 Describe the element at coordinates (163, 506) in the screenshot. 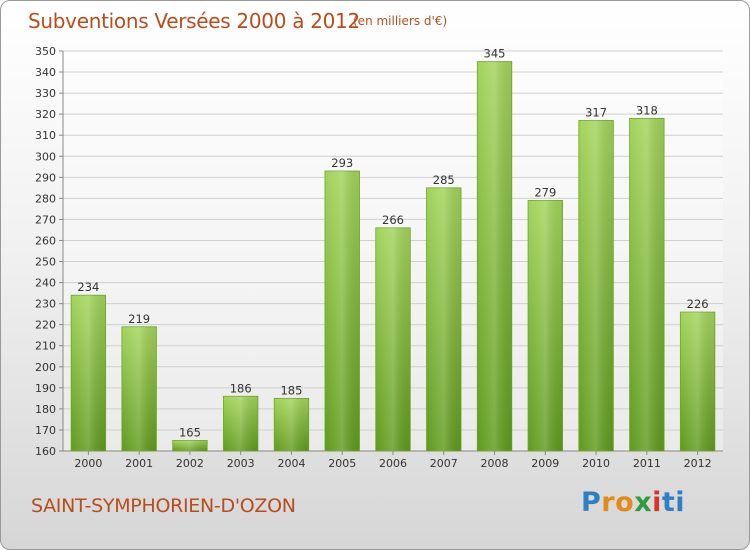

I see `commune-name: SAINT-SYMPHORIEN-D'OZON` at that location.